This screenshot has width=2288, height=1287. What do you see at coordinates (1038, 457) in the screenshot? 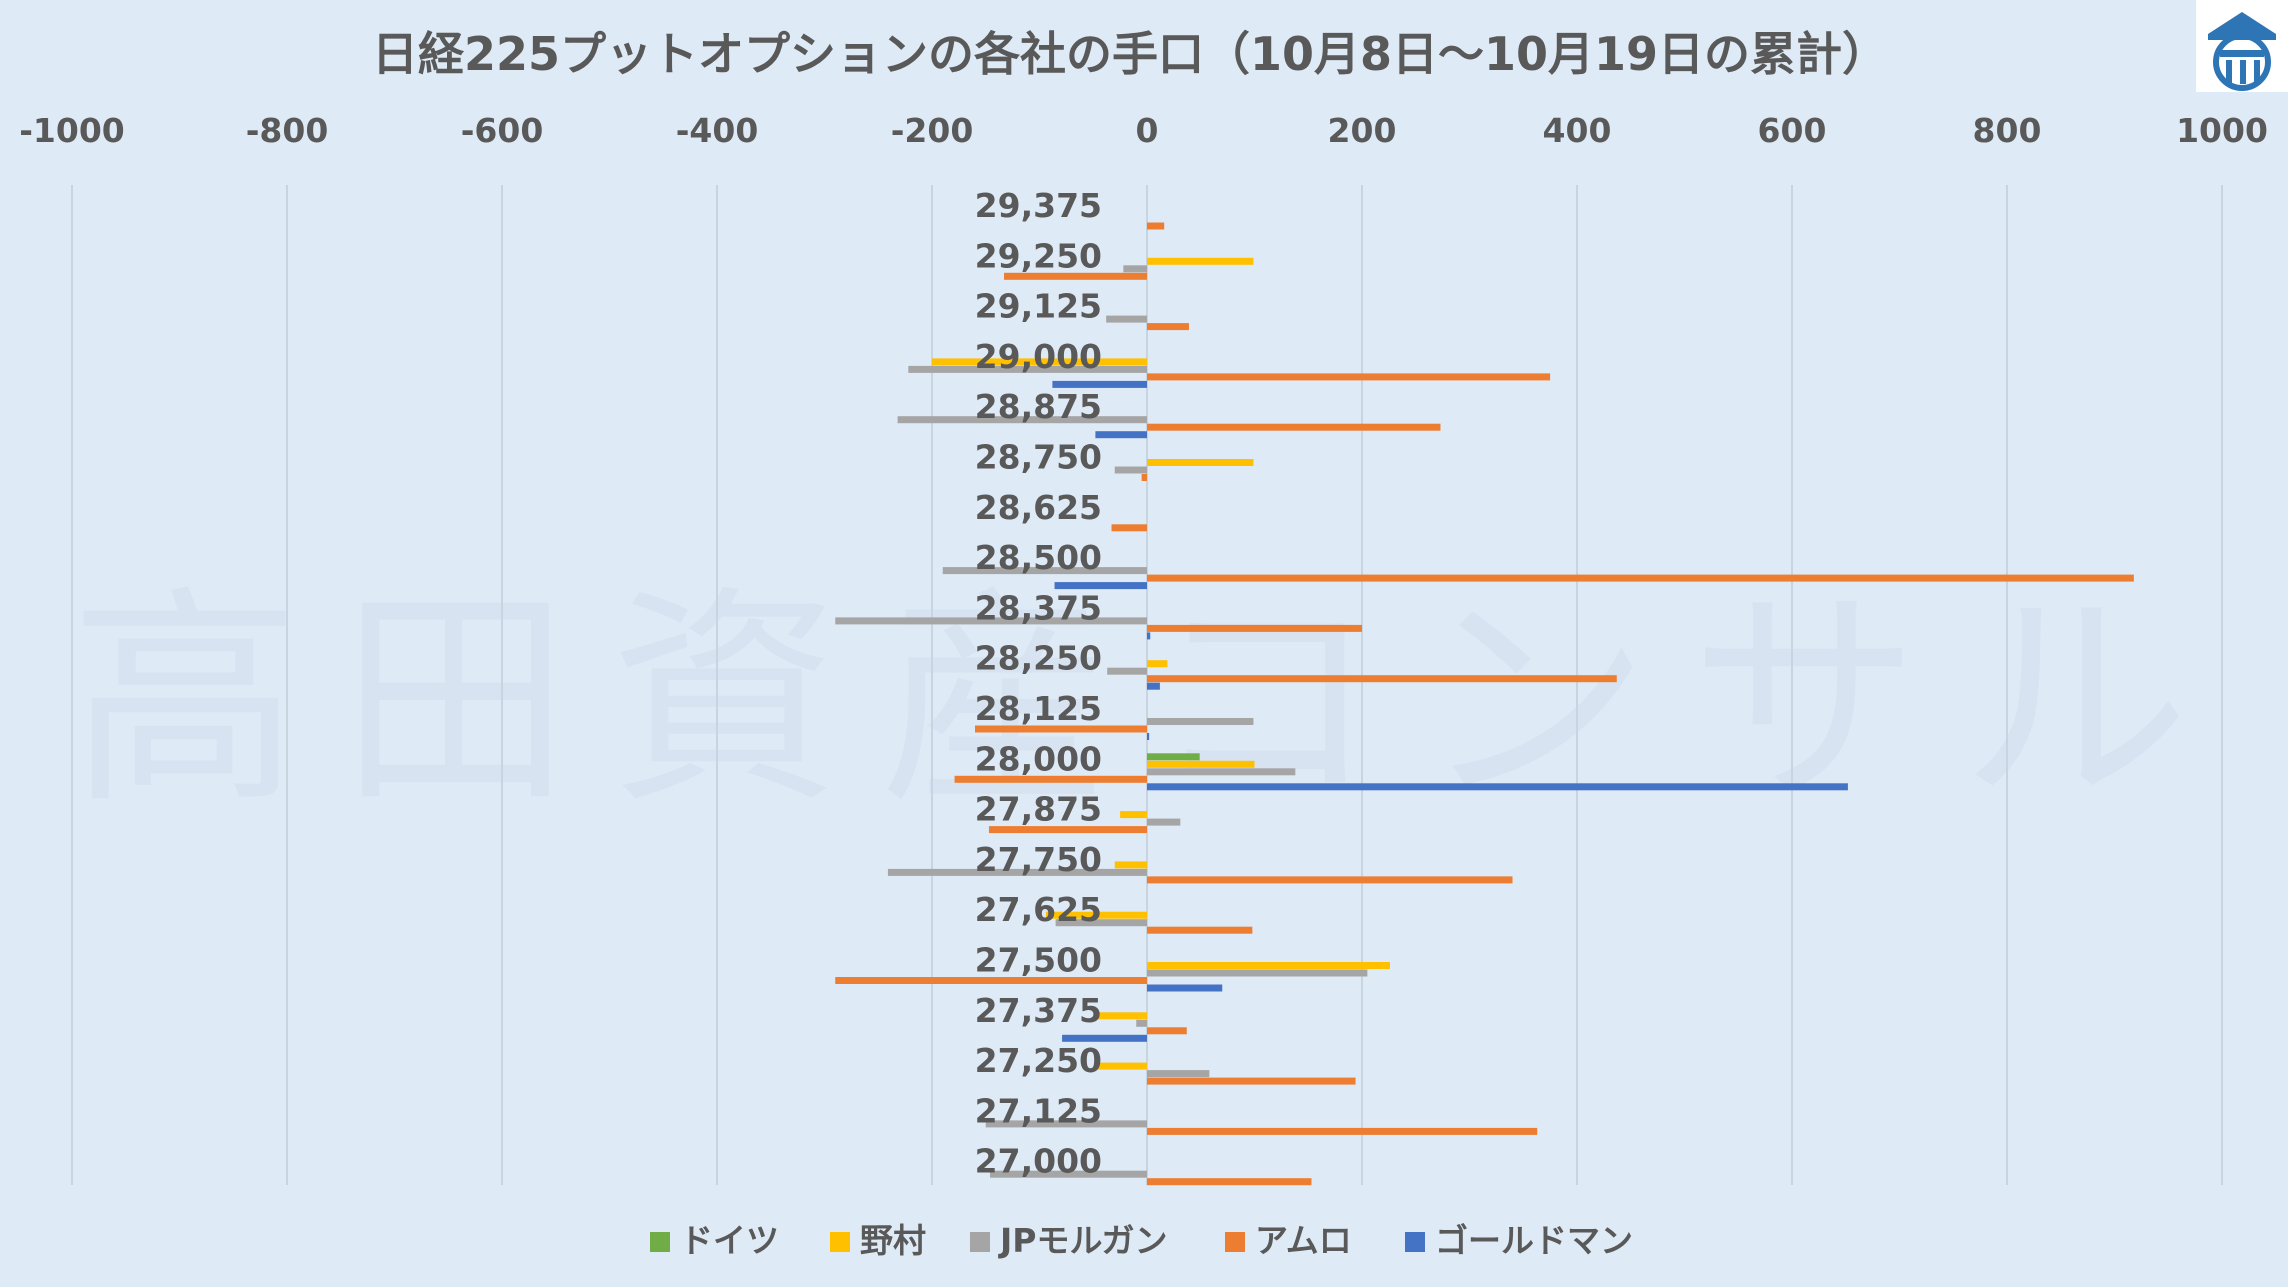
I see `category-label: 28,750` at bounding box center [1038, 457].